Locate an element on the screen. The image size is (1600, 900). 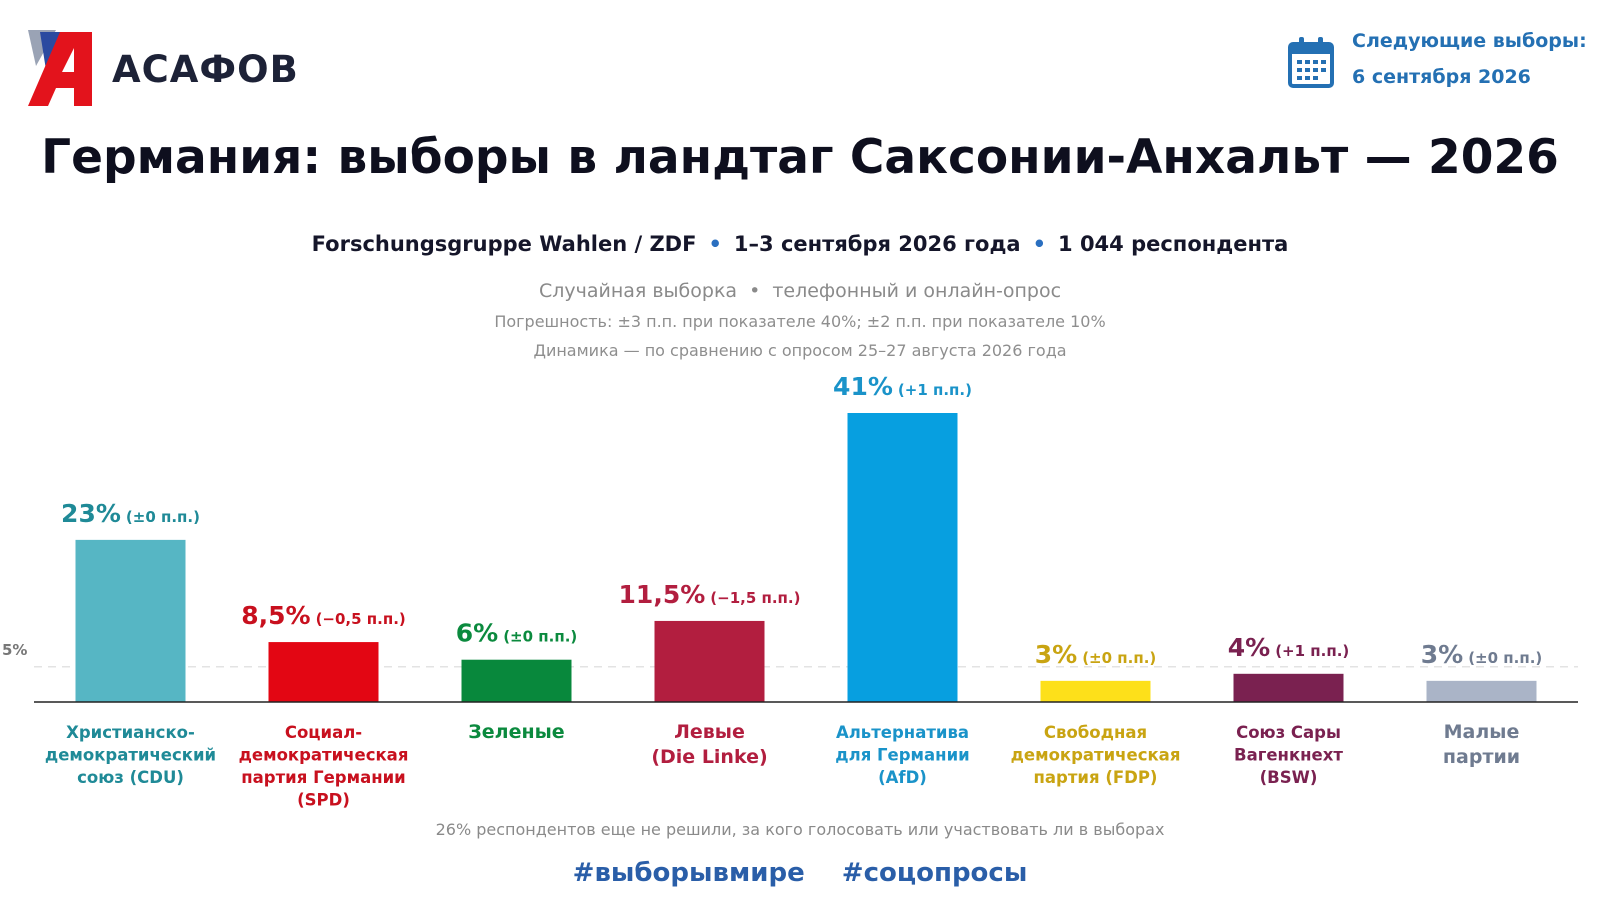
category-label-4: Альтернатива для Германии (AfD) is located at coordinates (902, 755).